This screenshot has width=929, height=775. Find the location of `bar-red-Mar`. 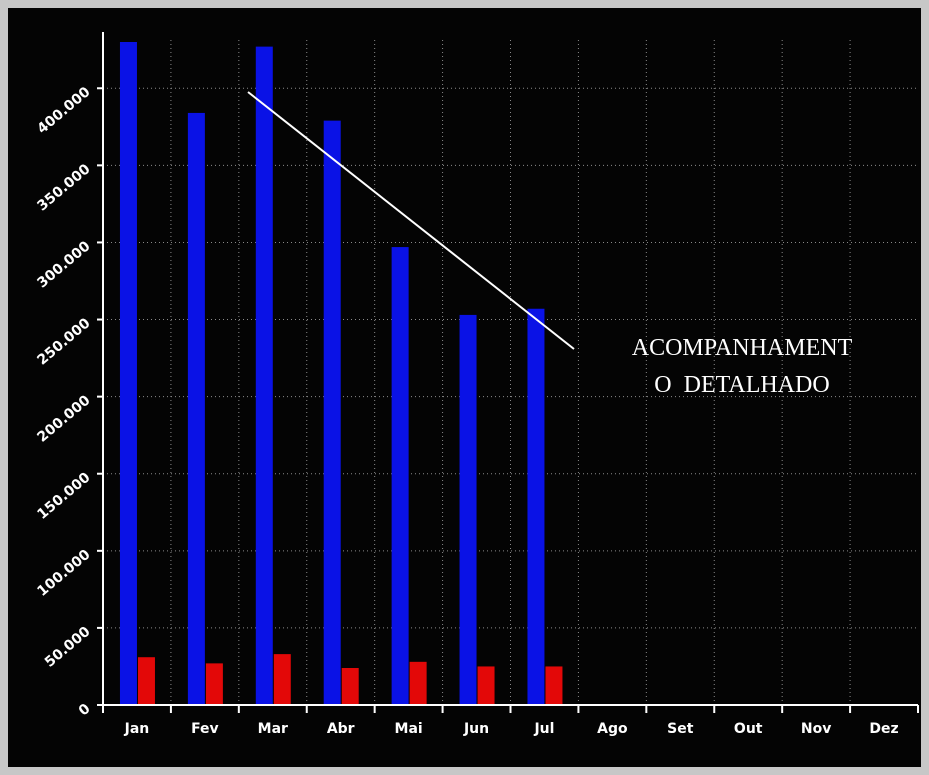

bar-red-Mar is located at coordinates (282, 679).